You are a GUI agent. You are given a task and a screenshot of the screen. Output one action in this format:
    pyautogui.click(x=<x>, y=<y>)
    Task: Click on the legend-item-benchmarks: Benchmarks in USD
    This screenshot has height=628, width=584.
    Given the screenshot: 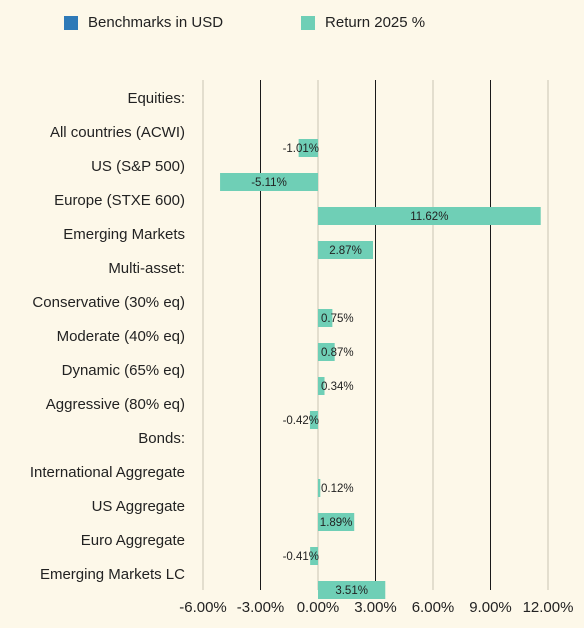 What is the action you would take?
    pyautogui.click(x=143, y=22)
    